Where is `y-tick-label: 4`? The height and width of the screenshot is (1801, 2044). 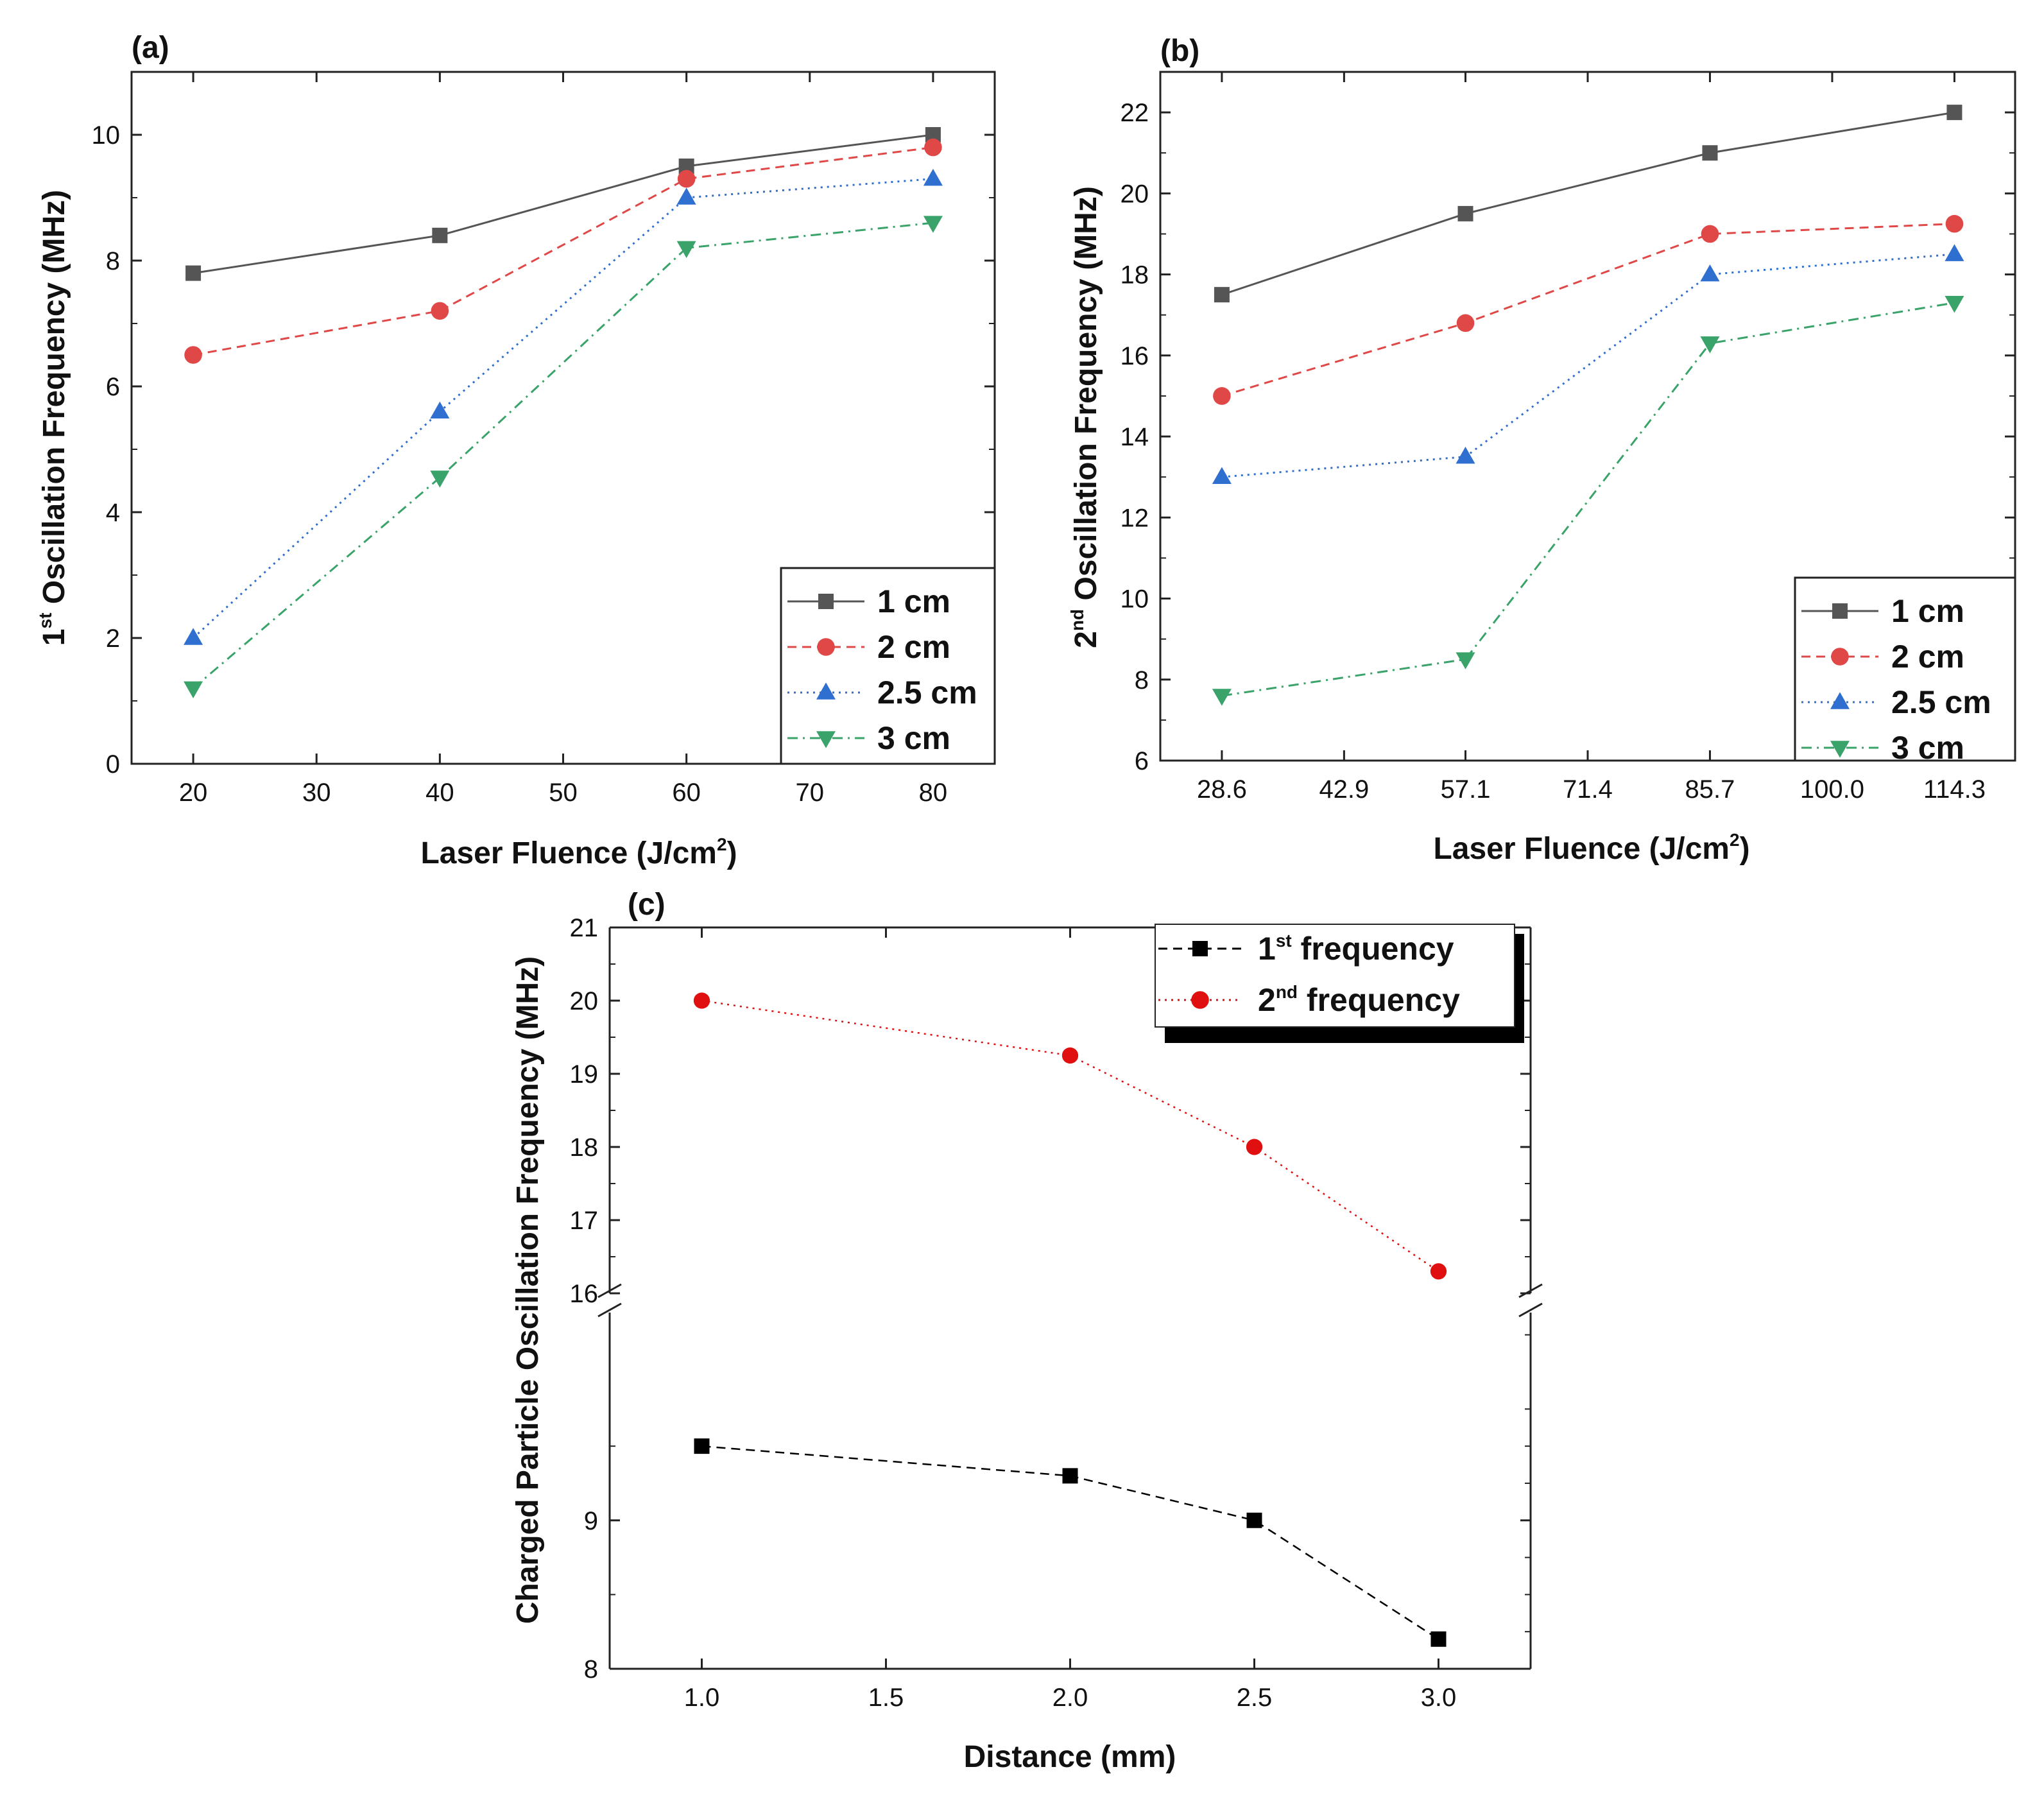
y-tick-label: 4 is located at coordinates (113, 513).